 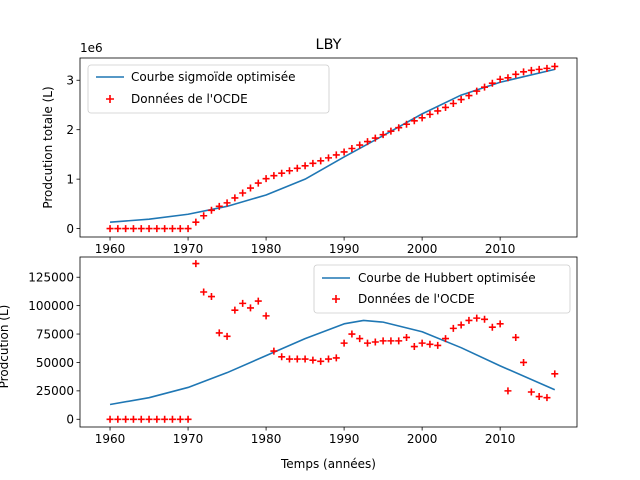 What do you see at coordinates (266, 439) in the screenshot?
I see `x-tick-label: 1980` at bounding box center [266, 439].